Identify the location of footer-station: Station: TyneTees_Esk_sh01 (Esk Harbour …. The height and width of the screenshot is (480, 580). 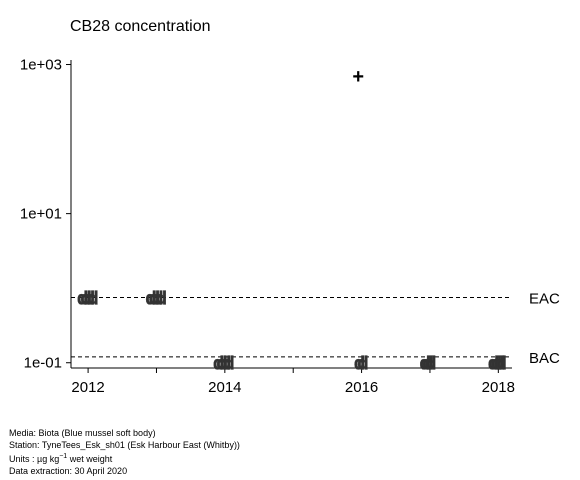
(124, 444).